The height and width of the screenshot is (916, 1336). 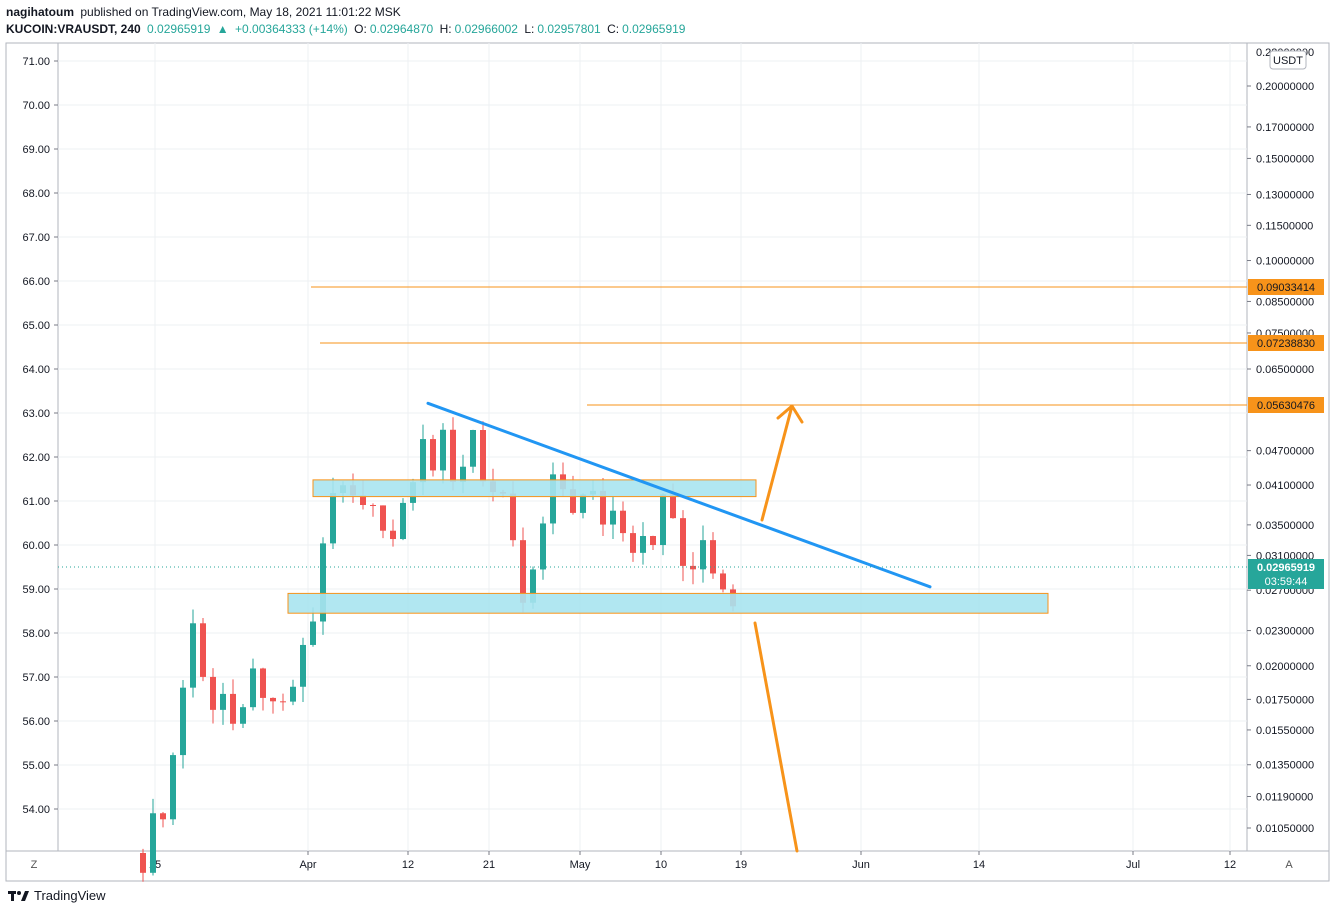 I want to click on x-tick-label: 10, so click(x=661, y=865).